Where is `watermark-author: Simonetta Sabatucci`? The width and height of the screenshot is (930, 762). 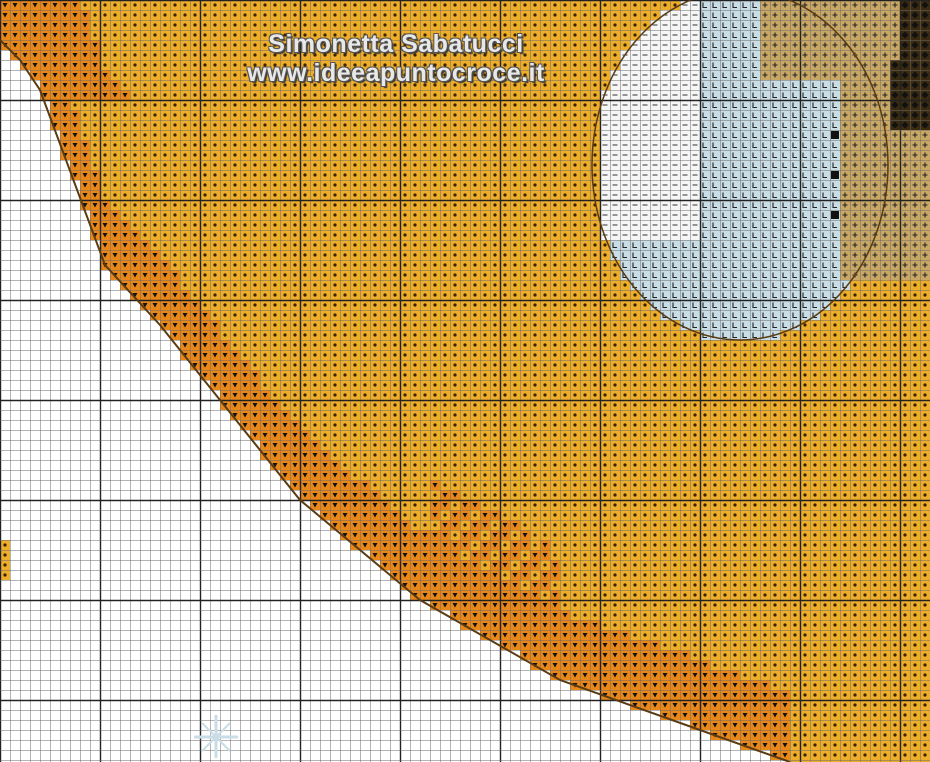
watermark-author: Simonetta Sabatucci is located at coordinates (396, 44).